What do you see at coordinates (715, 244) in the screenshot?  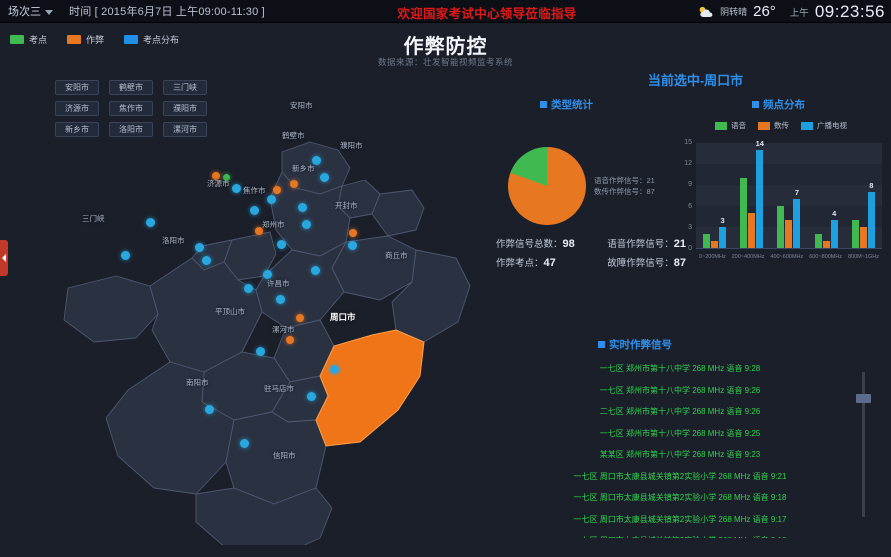 I see `bar-数传-0` at bounding box center [715, 244].